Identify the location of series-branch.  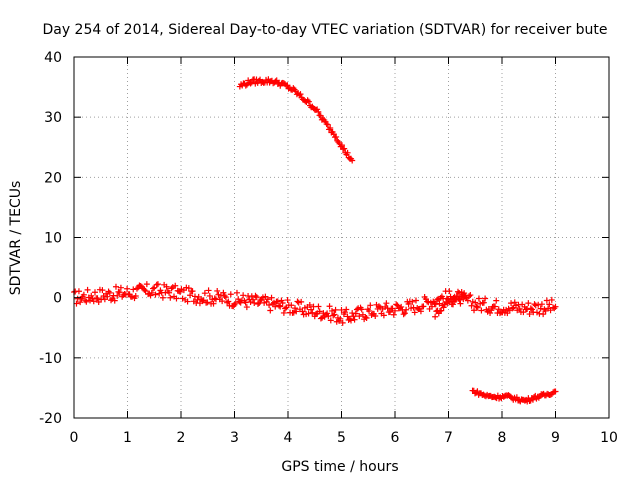
(450, 306).